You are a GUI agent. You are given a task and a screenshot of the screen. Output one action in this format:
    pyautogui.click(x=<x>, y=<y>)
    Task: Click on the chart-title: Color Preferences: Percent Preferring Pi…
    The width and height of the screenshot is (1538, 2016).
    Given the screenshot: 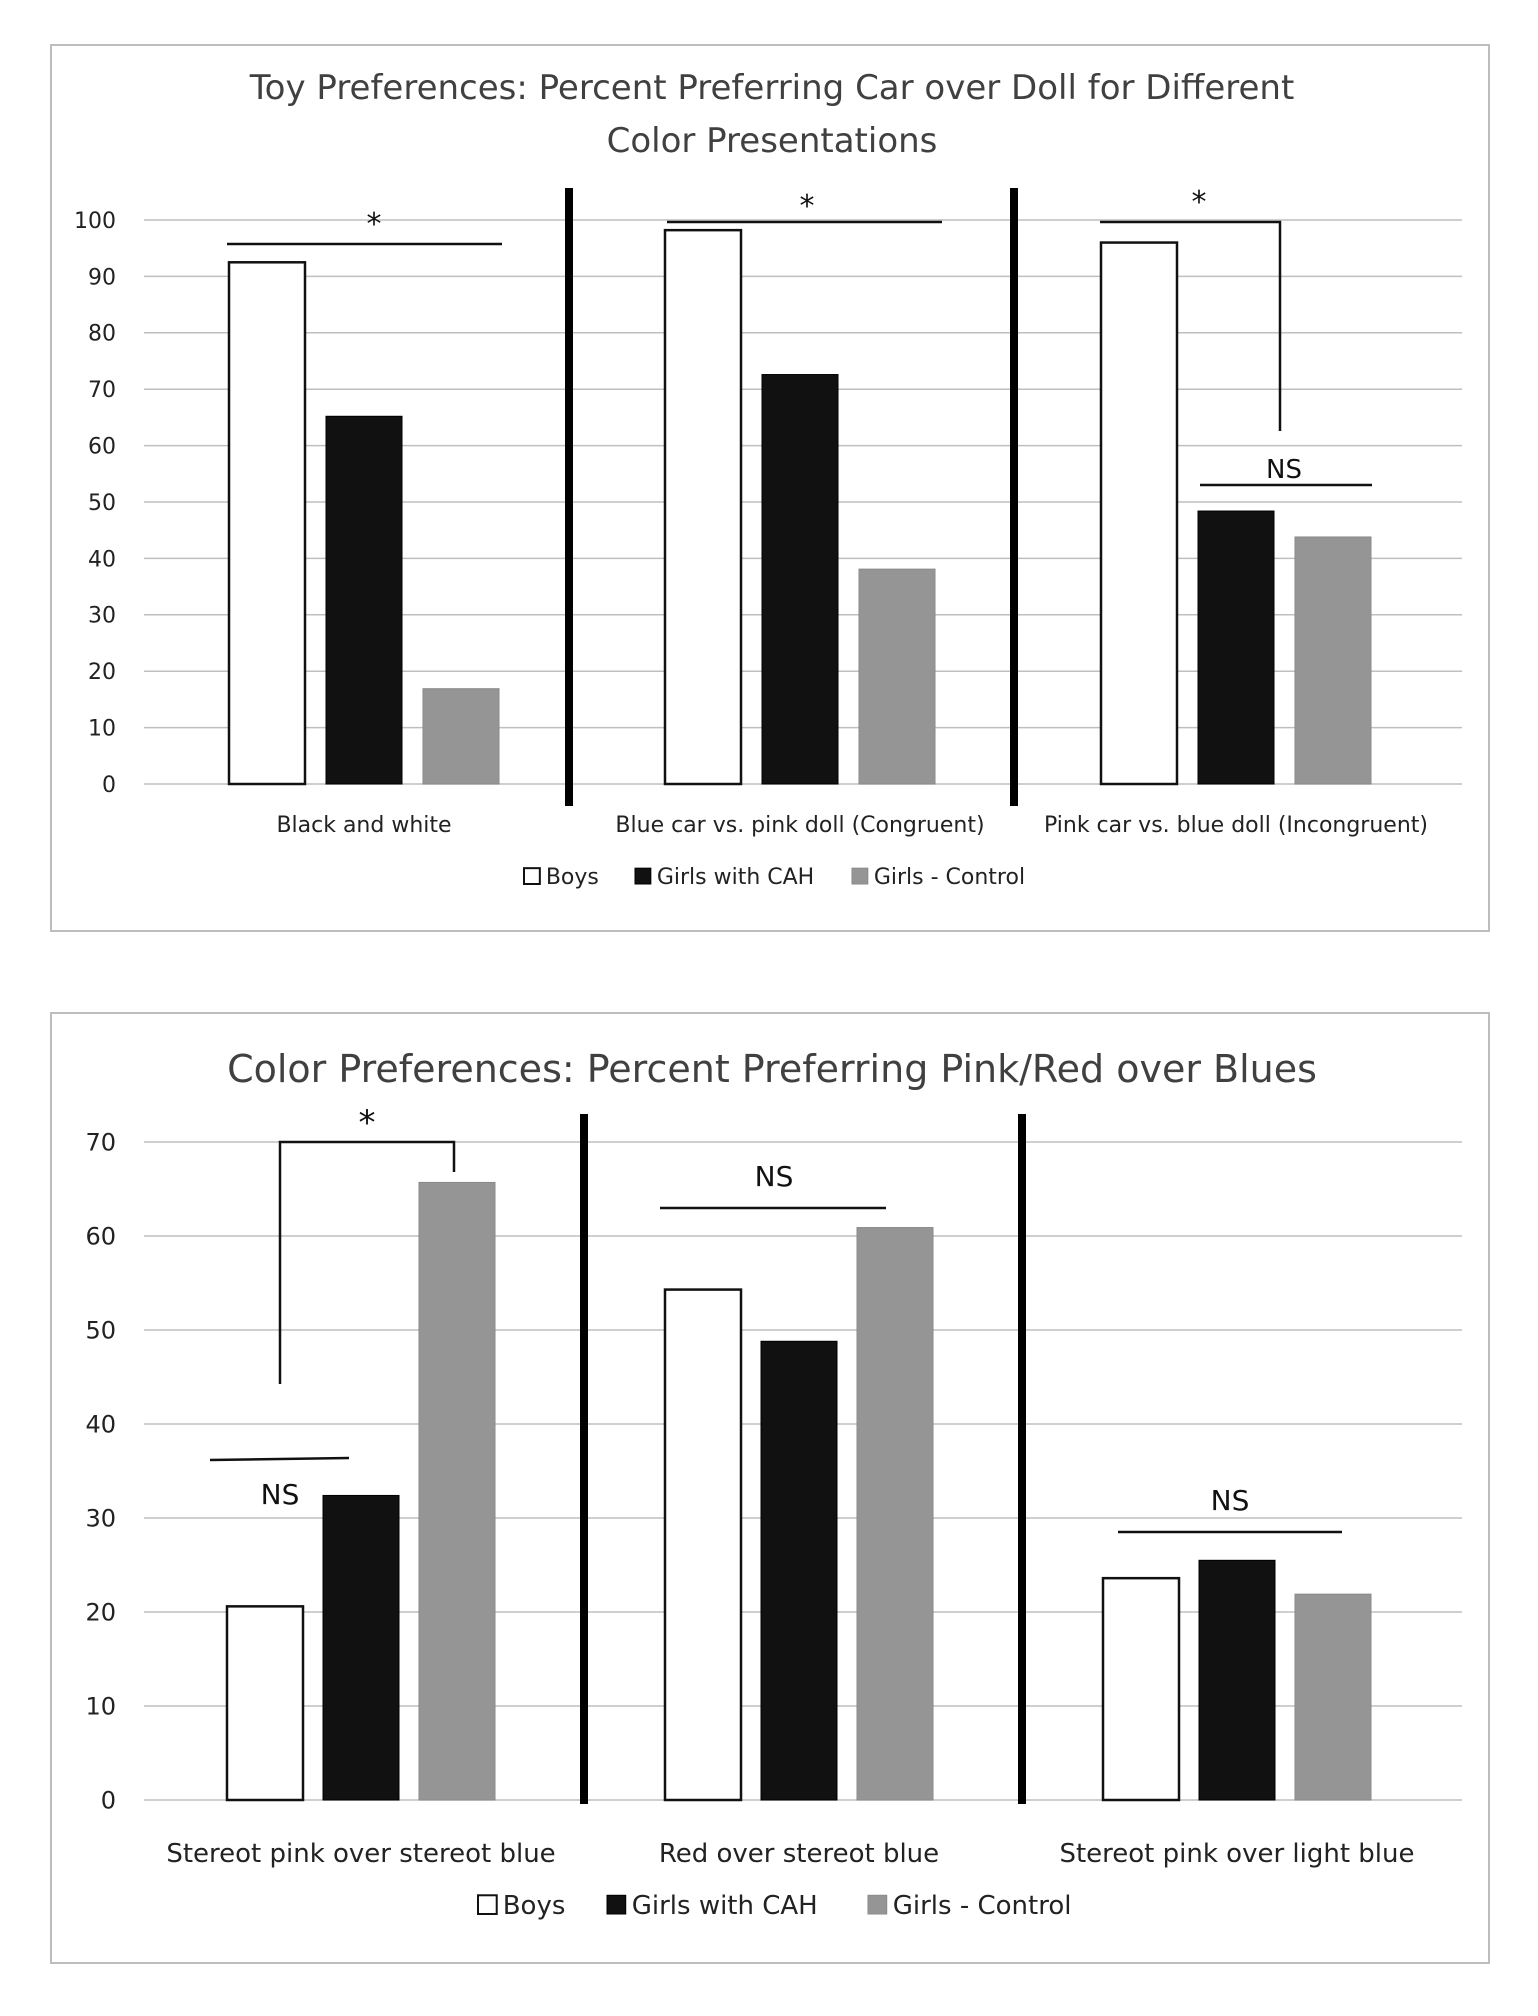 What is the action you would take?
    pyautogui.click(x=772, y=1069)
    